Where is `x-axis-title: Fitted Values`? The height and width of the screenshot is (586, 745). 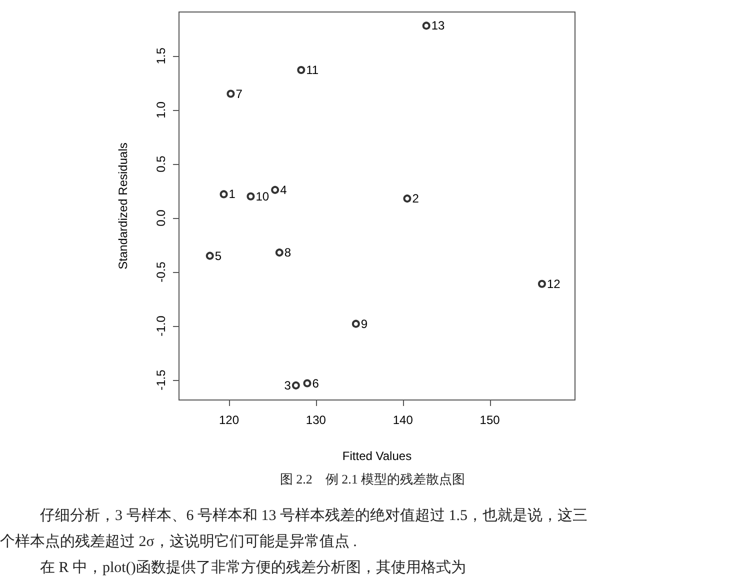 x-axis-title: Fitted Values is located at coordinates (377, 456).